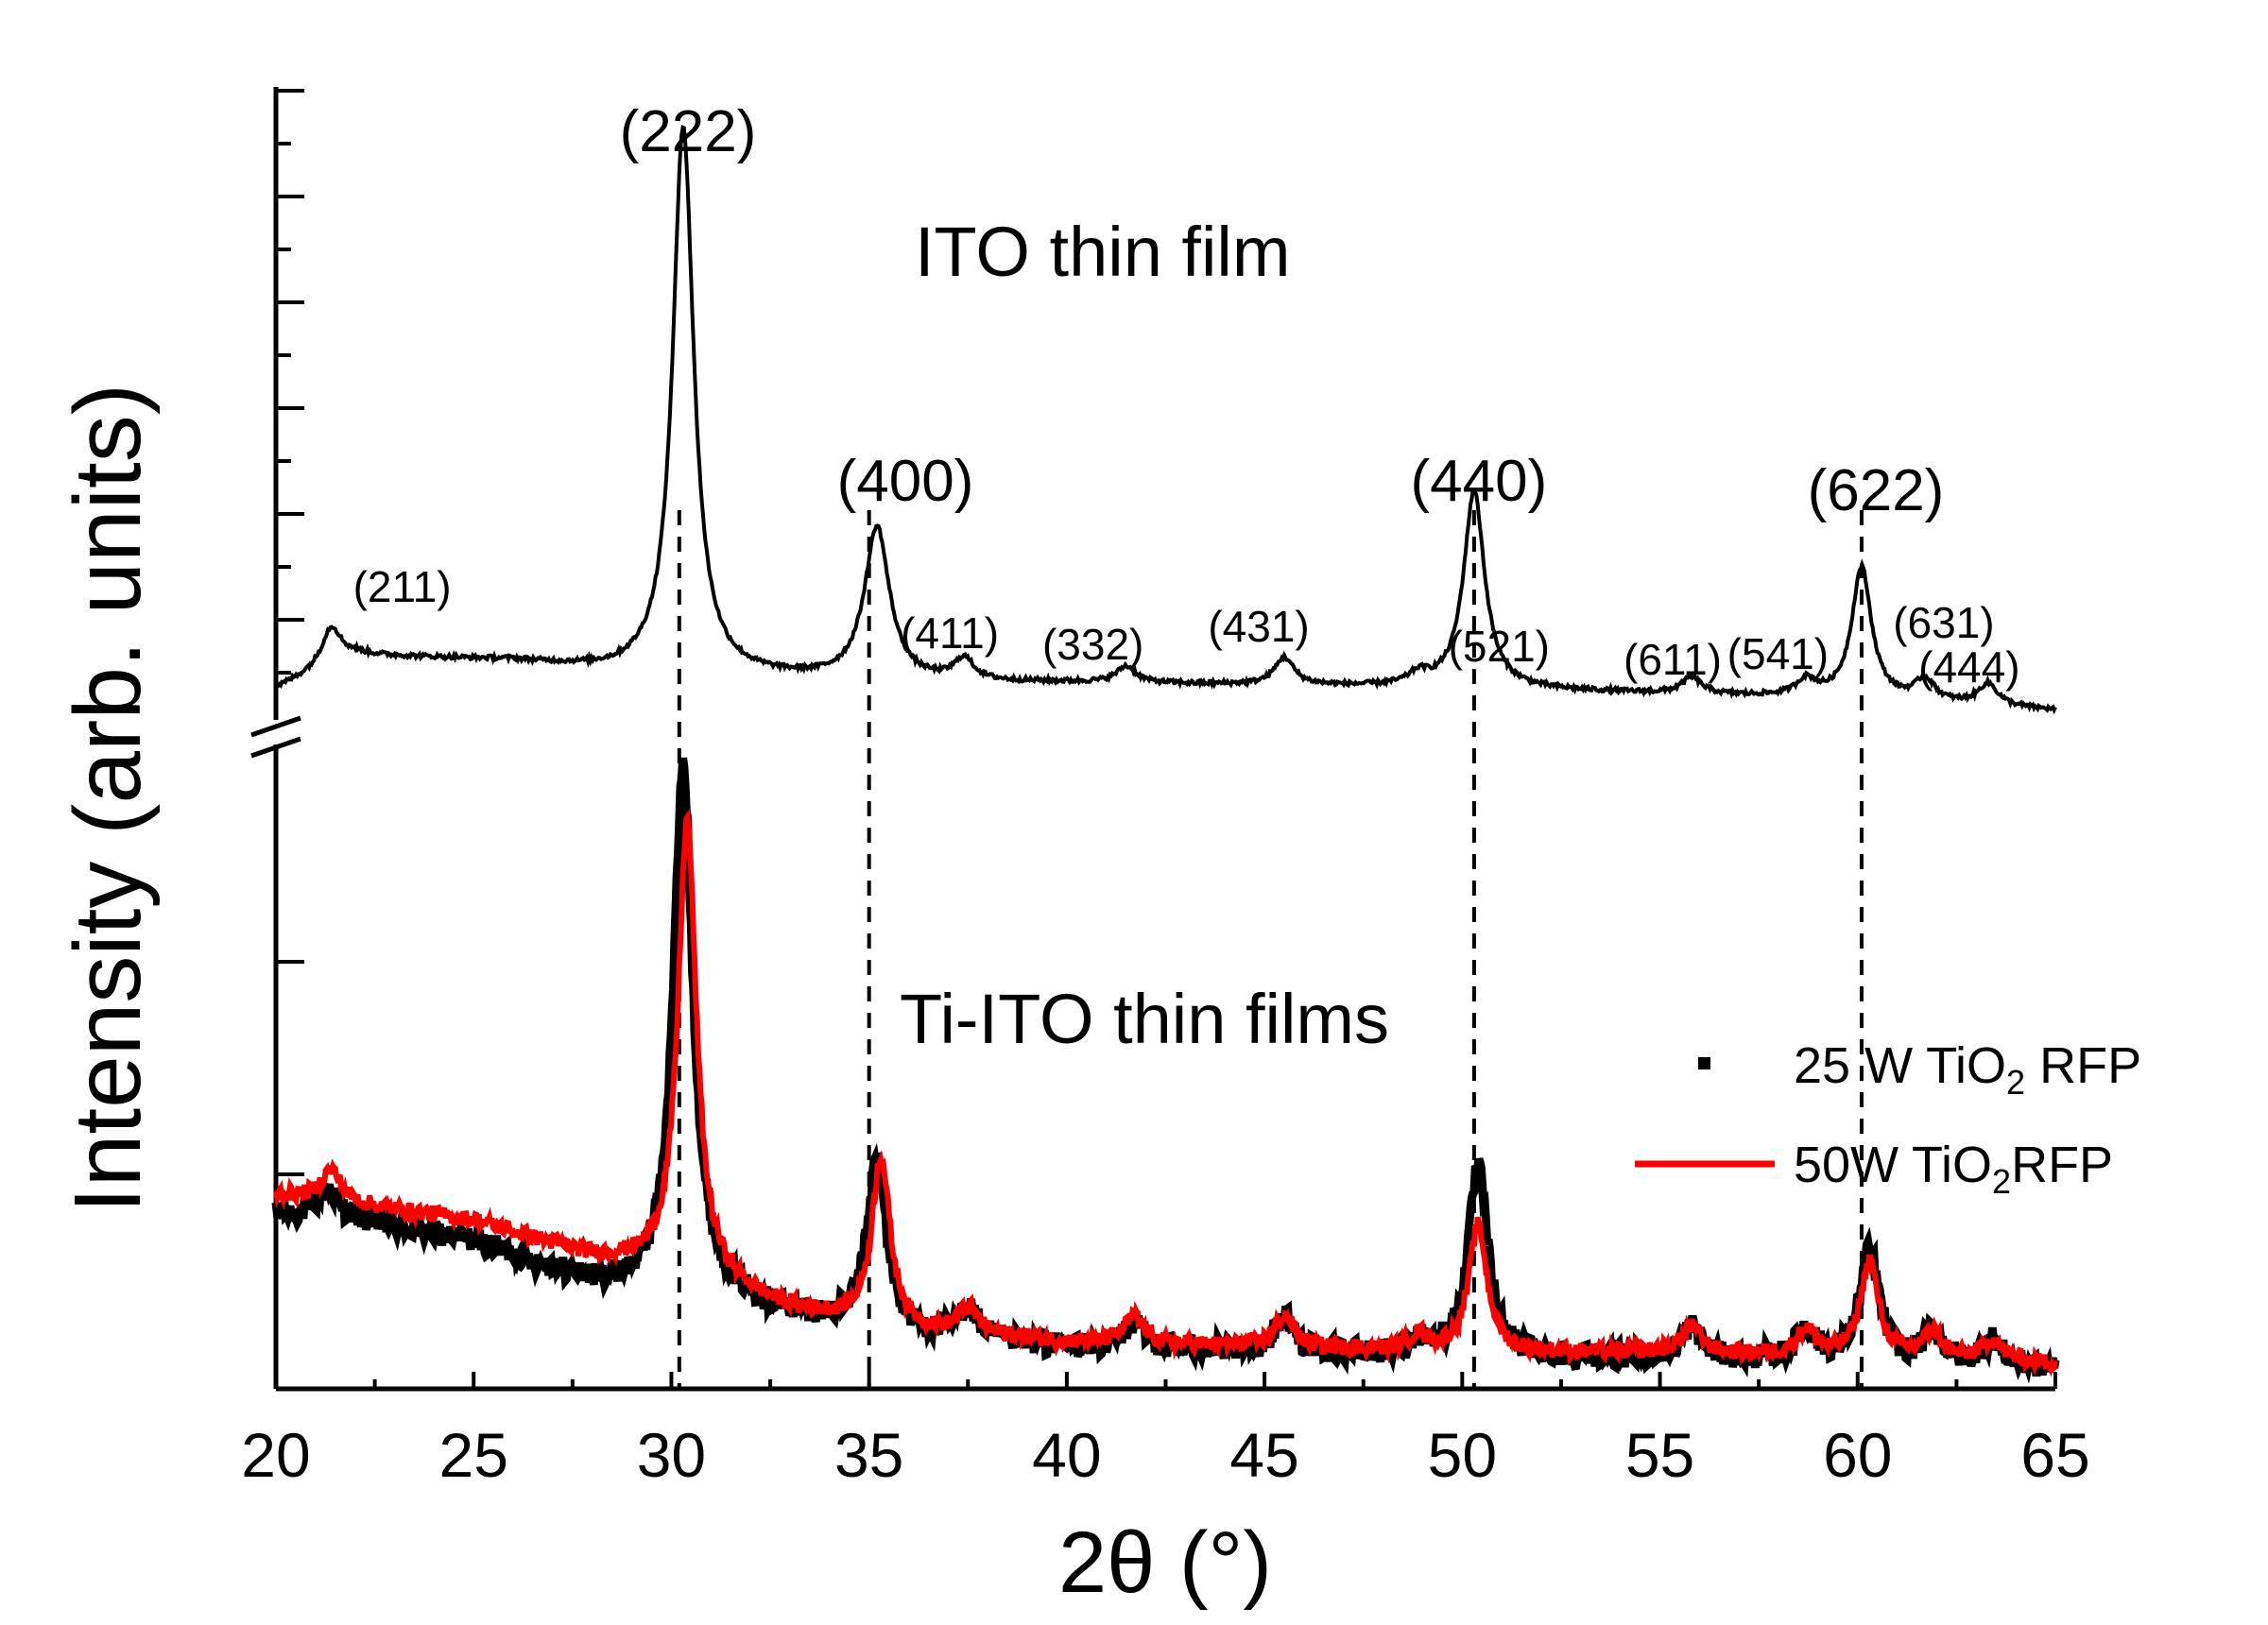 The height and width of the screenshot is (1625, 2268). I want to click on hkl-label: (611), so click(1673, 660).